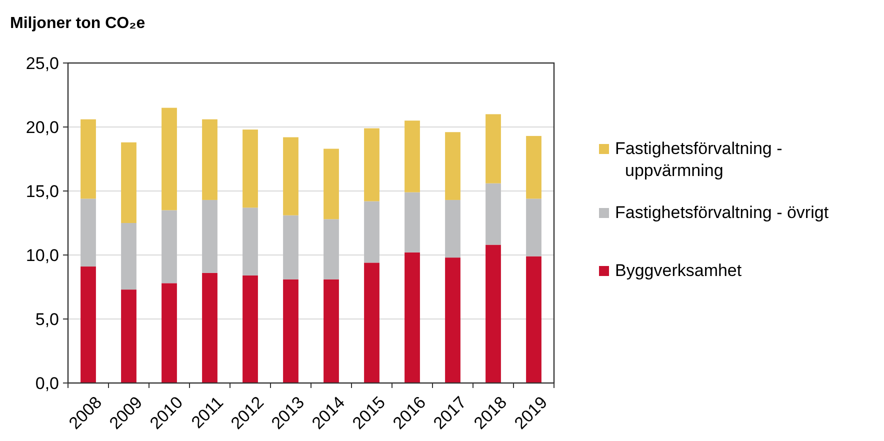  I want to click on y-tick-label: 5,0, so click(47, 319).